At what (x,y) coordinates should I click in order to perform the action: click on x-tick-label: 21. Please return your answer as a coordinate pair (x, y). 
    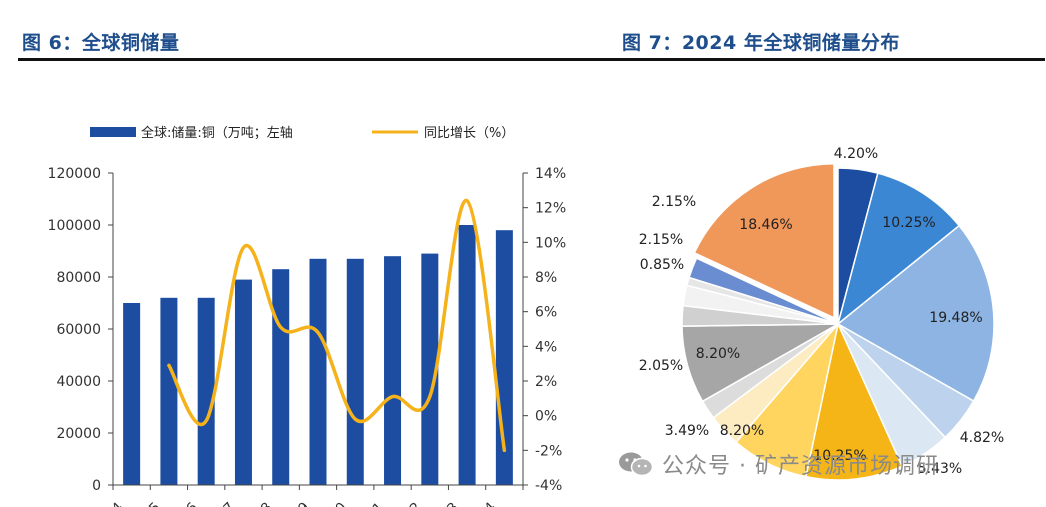
    Looking at the image, I should click on (375, 503).